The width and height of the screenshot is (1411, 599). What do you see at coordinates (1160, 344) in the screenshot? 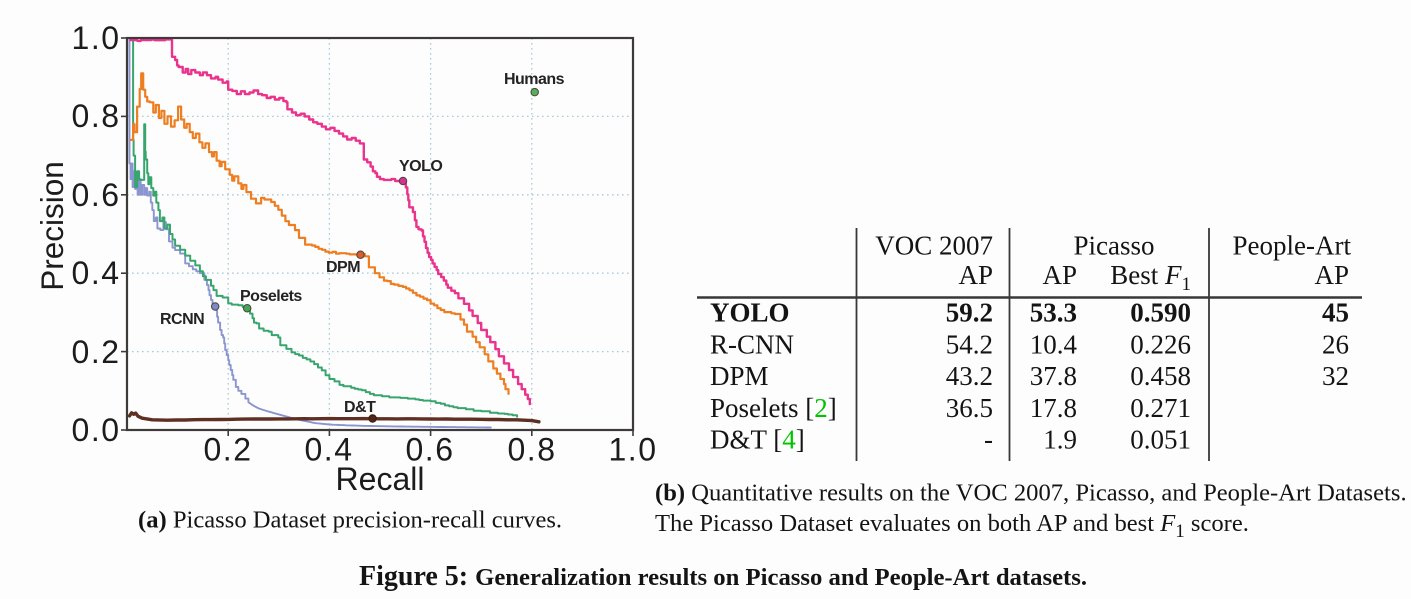
I see `svg-text: 0.226` at bounding box center [1160, 344].